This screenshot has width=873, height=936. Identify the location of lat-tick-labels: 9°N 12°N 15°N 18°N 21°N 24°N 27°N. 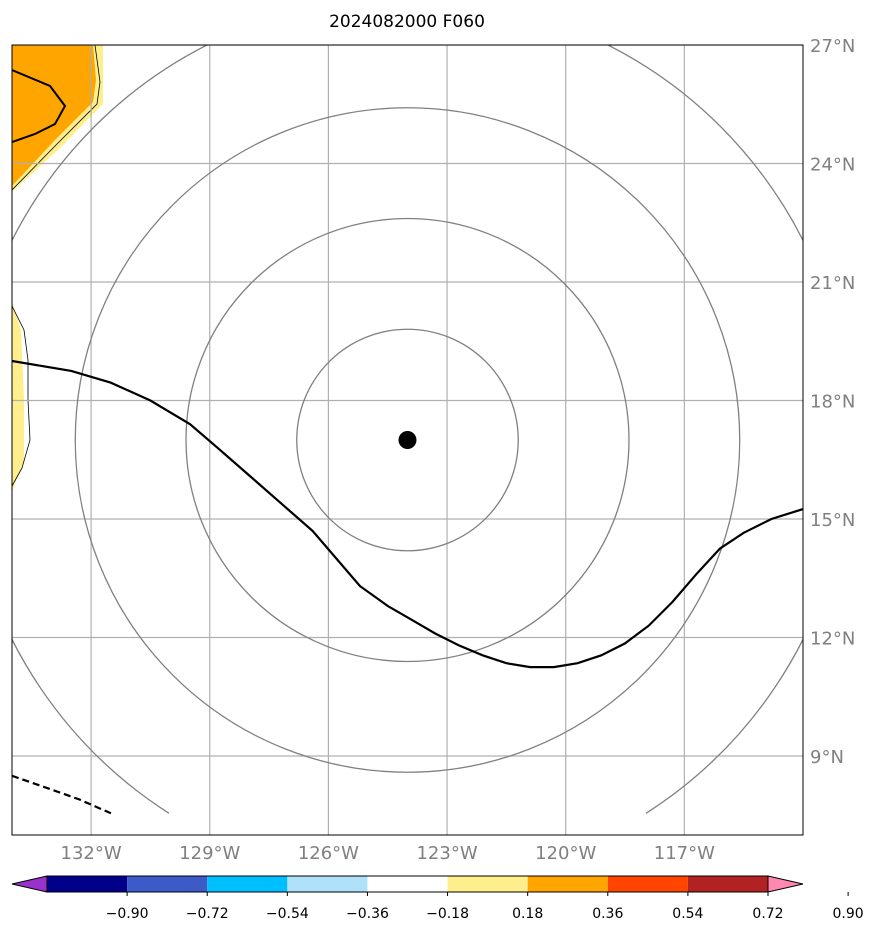
(832, 402).